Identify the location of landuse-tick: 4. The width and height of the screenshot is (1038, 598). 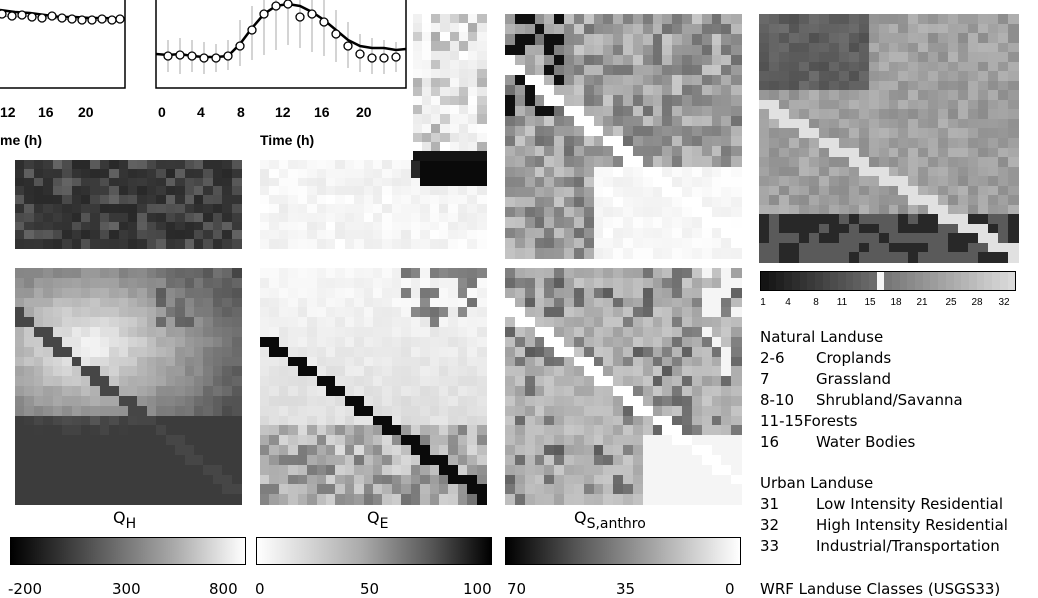
(788, 302).